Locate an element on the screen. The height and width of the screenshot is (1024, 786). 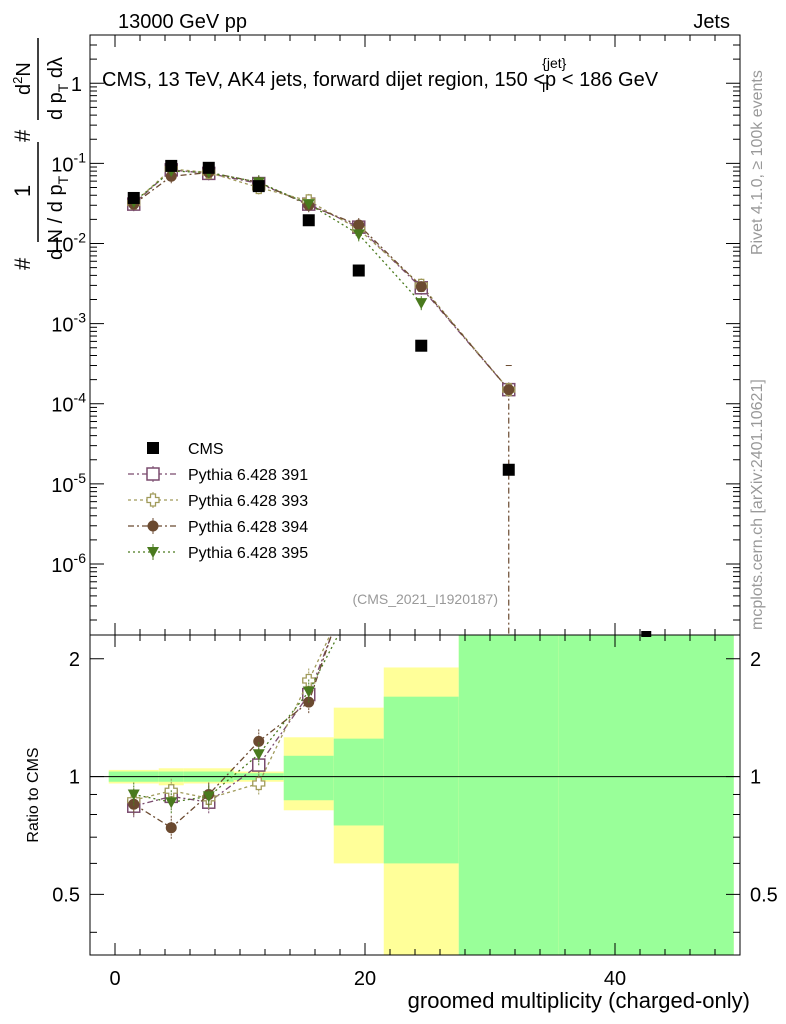
y-tick-label-main-3: 10⁻³ is located at coordinates (68, 323).